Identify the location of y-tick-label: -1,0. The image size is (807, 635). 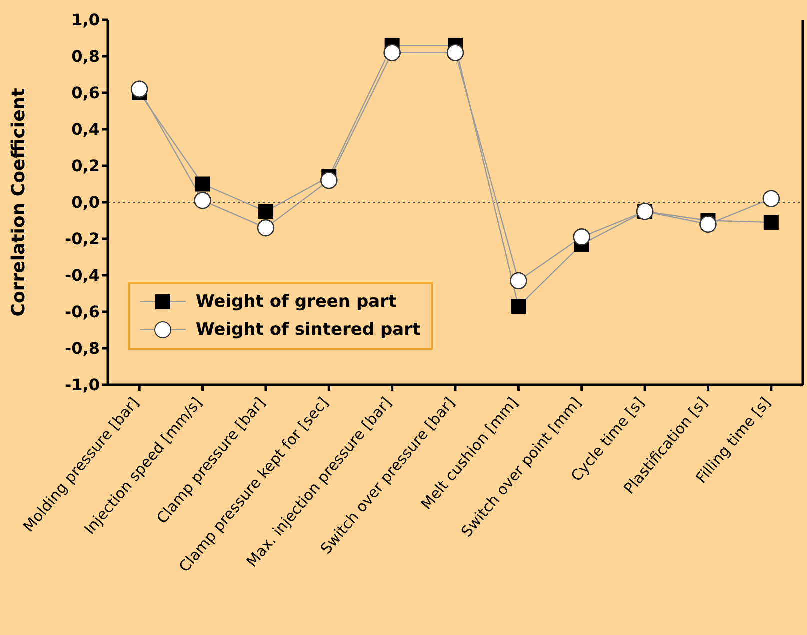
(82, 385).